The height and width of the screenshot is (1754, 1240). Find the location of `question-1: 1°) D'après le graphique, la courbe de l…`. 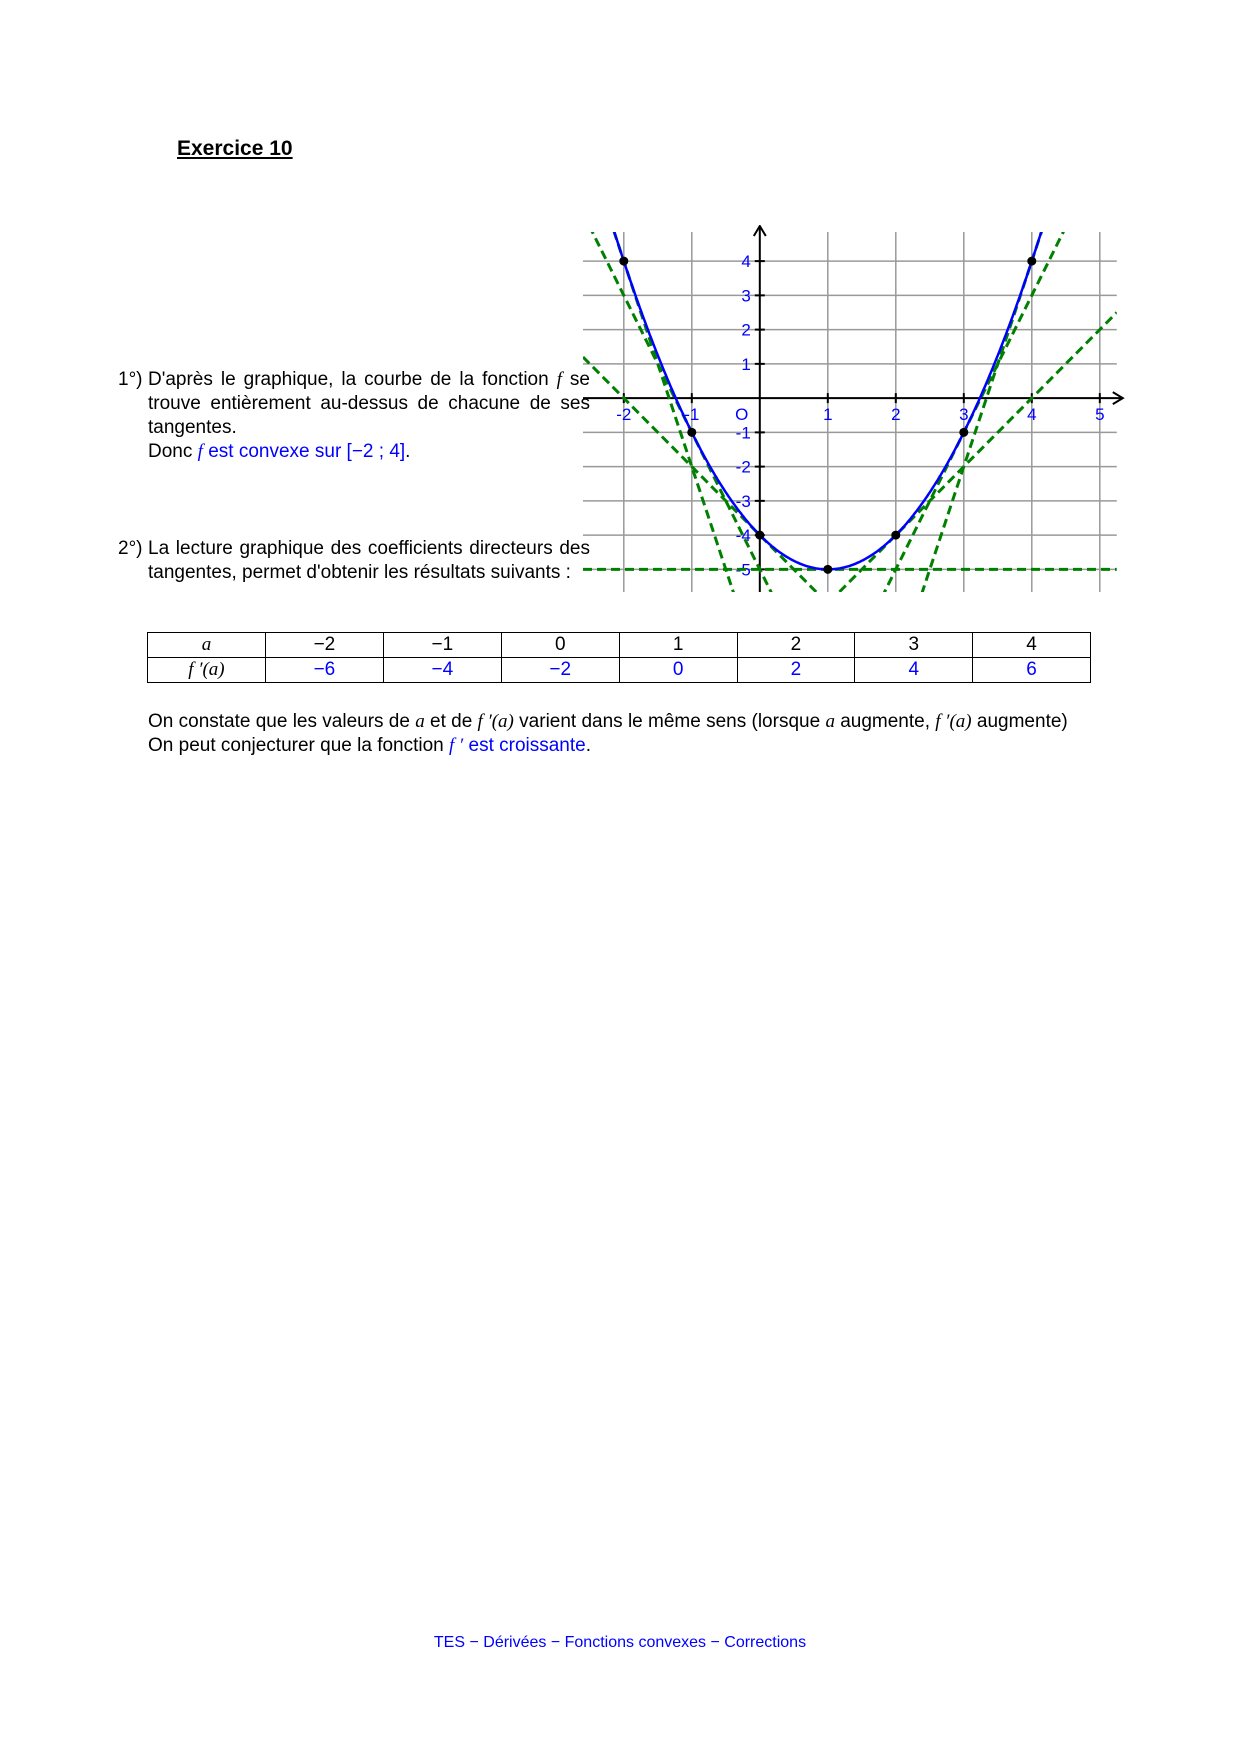

question-1: 1°) D'après le graphique, la courbe de l… is located at coordinates (354, 416).